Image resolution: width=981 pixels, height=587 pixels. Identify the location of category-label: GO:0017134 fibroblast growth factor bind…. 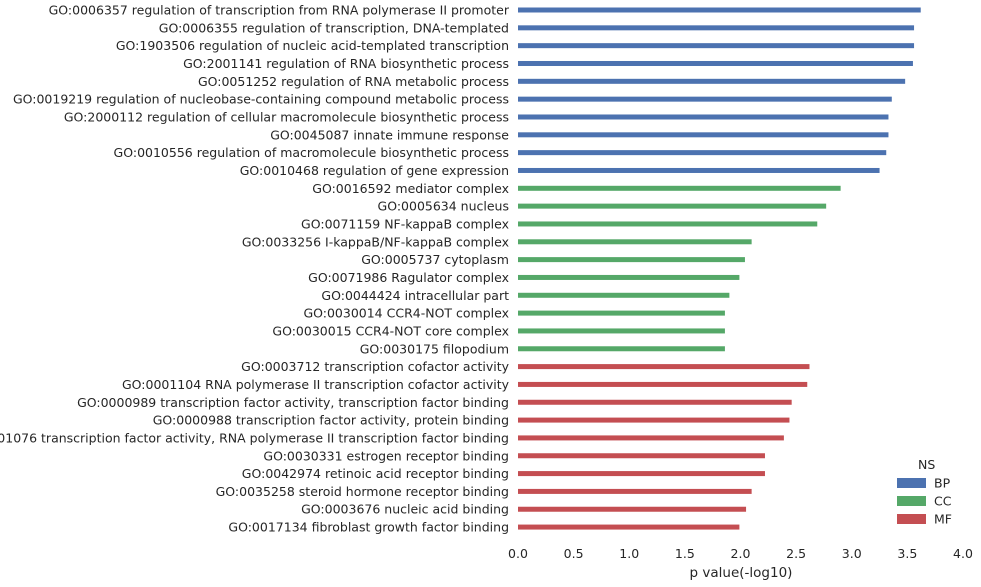
(368, 527).